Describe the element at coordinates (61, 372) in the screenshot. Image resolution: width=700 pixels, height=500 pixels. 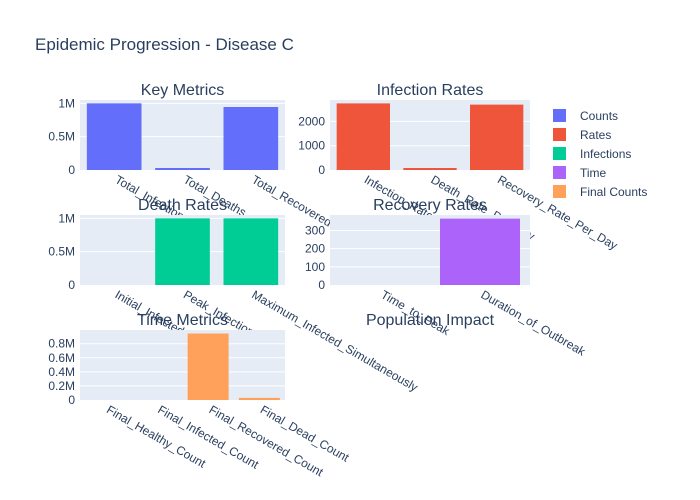
I see `y-tick-label: 0.4M` at that location.